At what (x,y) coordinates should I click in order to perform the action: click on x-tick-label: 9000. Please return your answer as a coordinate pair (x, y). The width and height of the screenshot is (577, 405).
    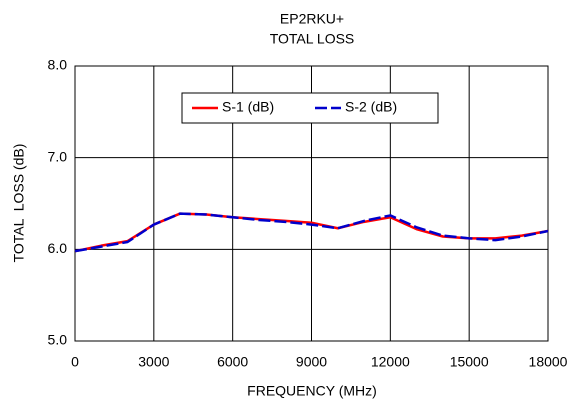
    Looking at the image, I should click on (311, 362).